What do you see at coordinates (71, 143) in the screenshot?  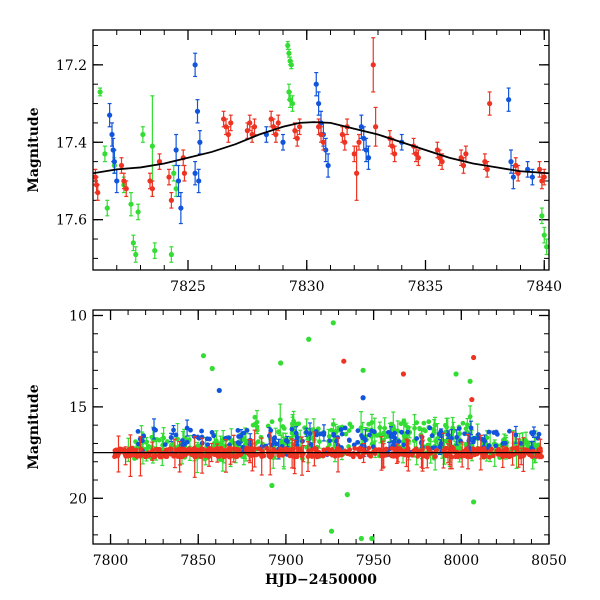 I see `top-y-tick-label: 17.4` at bounding box center [71, 143].